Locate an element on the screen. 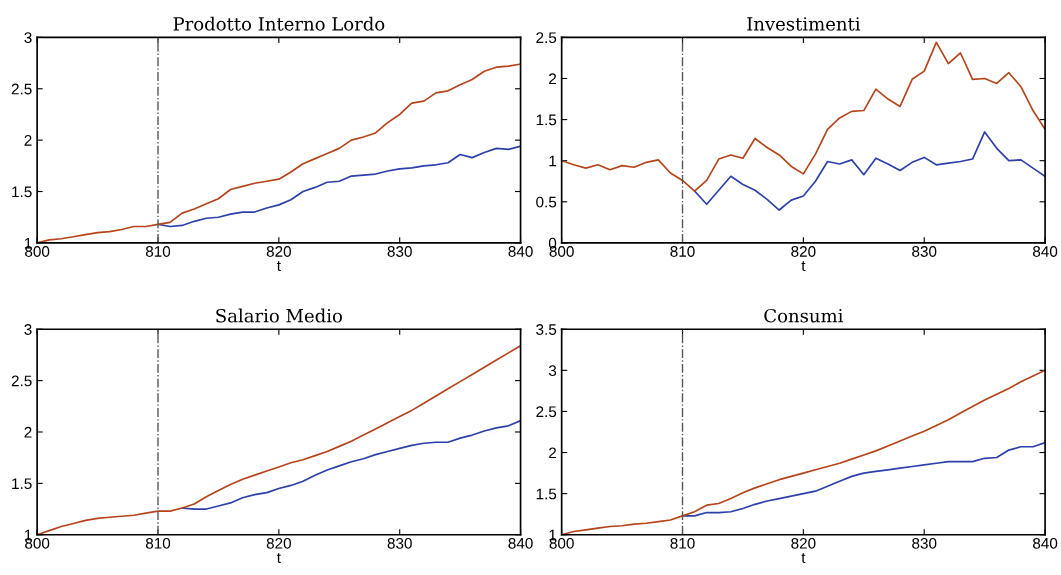 The height and width of the screenshot is (575, 1061). chart-title: Salario Medio is located at coordinates (279, 315).